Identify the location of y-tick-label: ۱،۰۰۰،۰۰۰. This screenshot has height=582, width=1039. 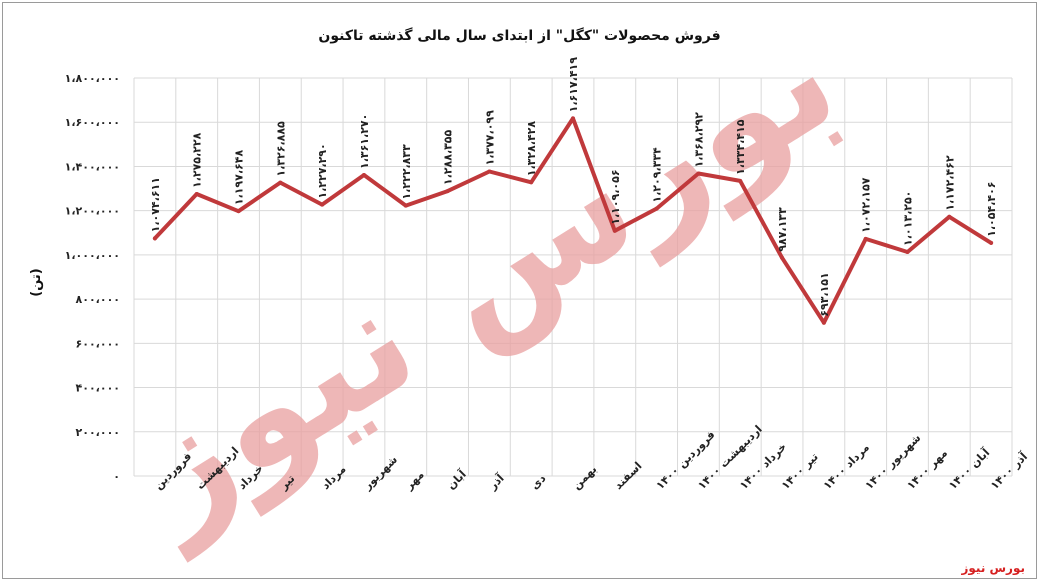
(92, 255).